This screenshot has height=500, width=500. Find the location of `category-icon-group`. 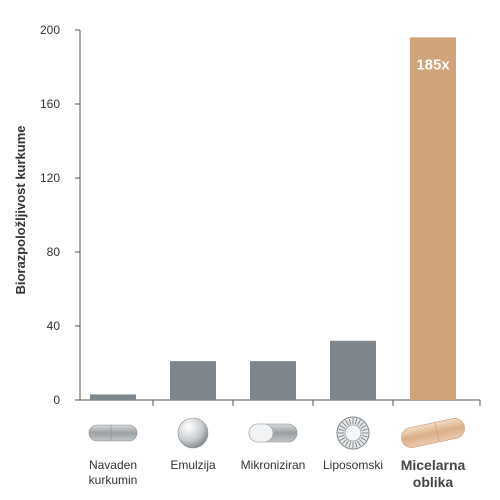

category-icon-group is located at coordinates (276, 433).